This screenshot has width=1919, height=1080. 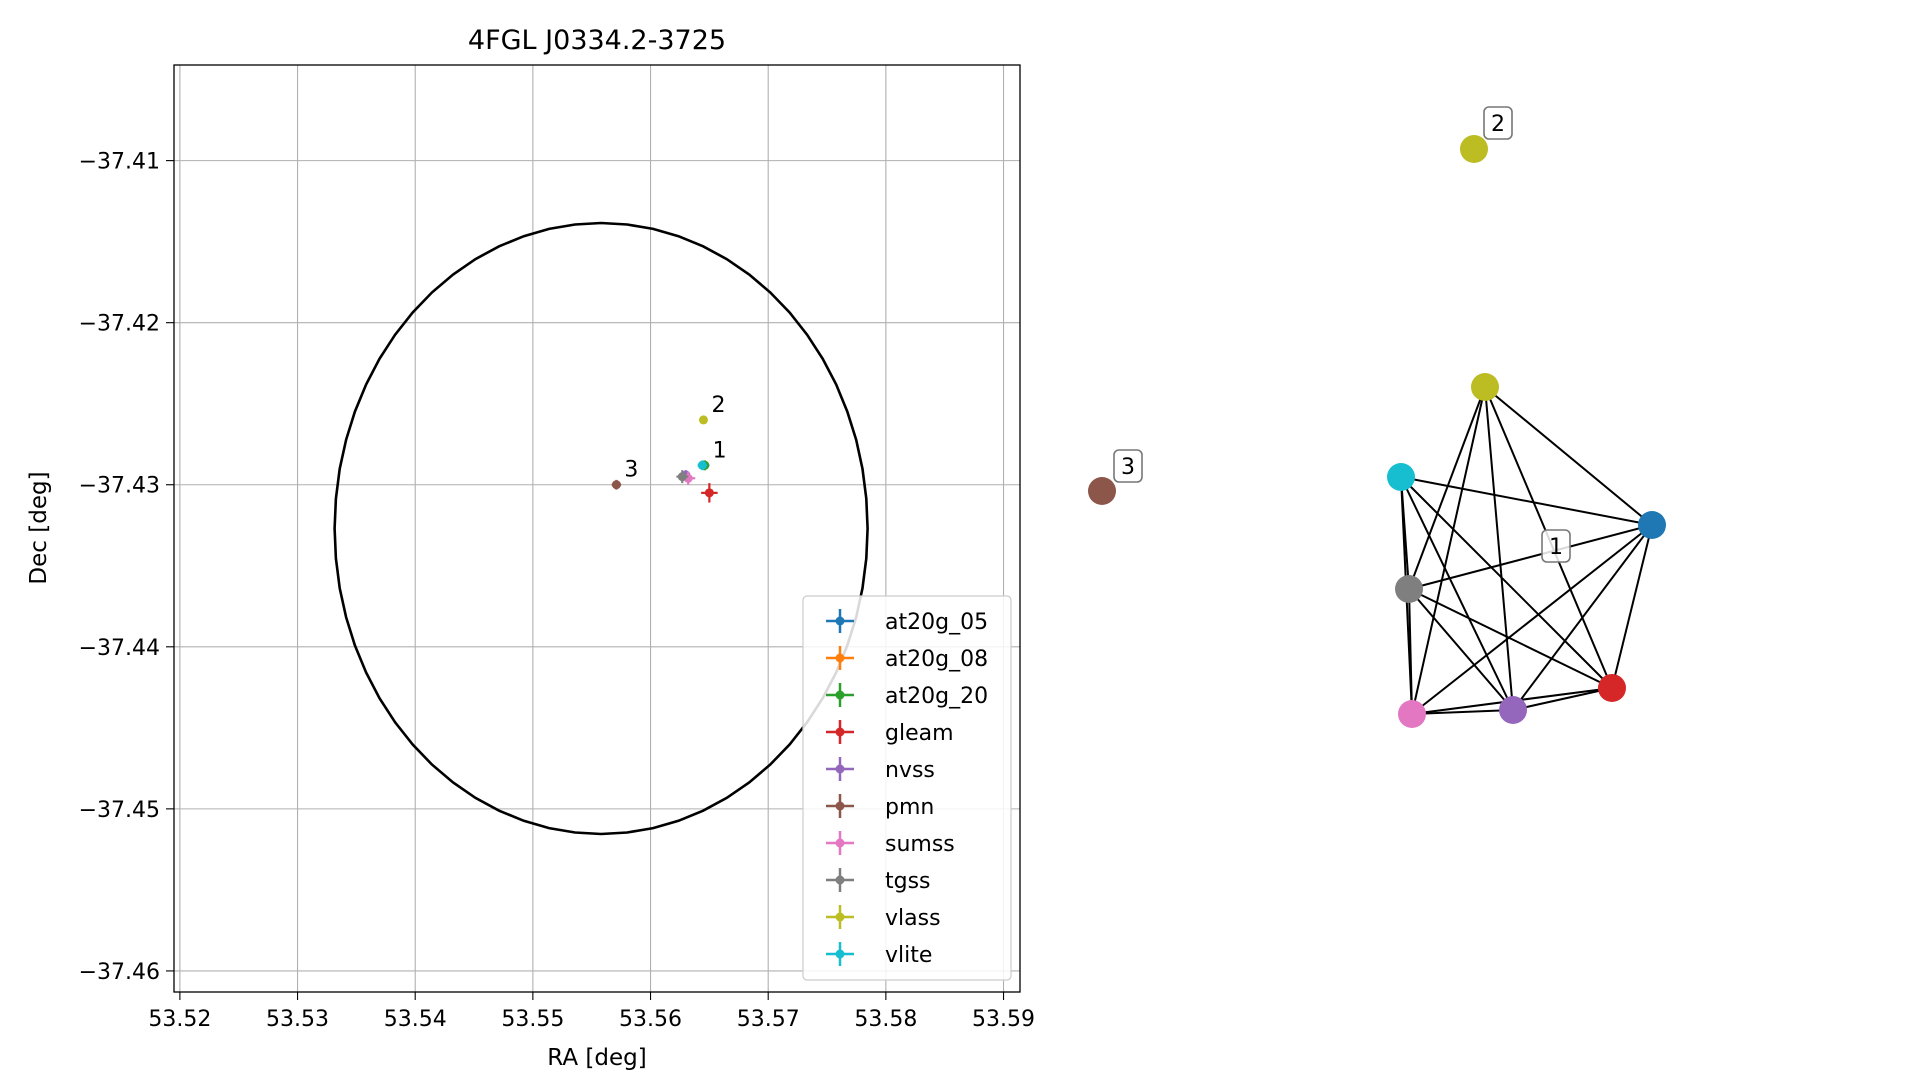 I want to click on graph-node-nvss, so click(x=1513, y=710).